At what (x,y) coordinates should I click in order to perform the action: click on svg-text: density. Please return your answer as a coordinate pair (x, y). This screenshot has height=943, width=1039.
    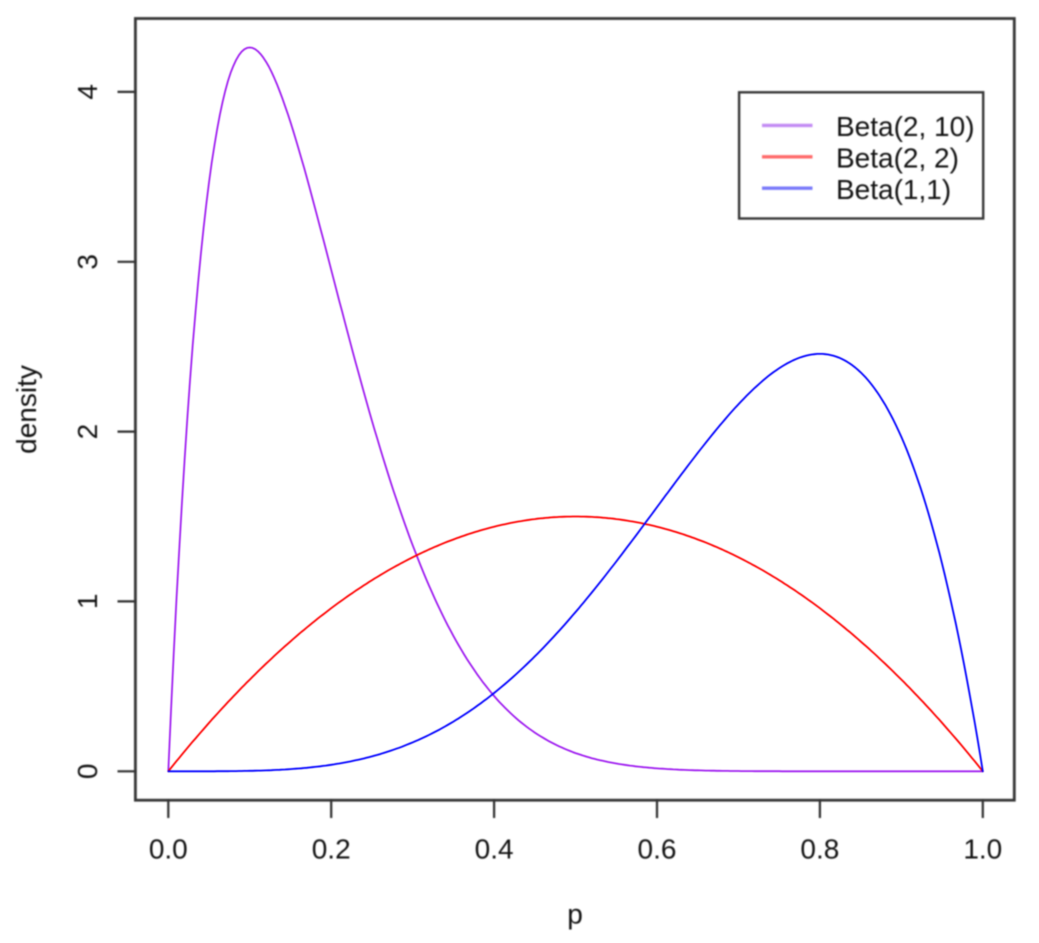
    Looking at the image, I should click on (26, 409).